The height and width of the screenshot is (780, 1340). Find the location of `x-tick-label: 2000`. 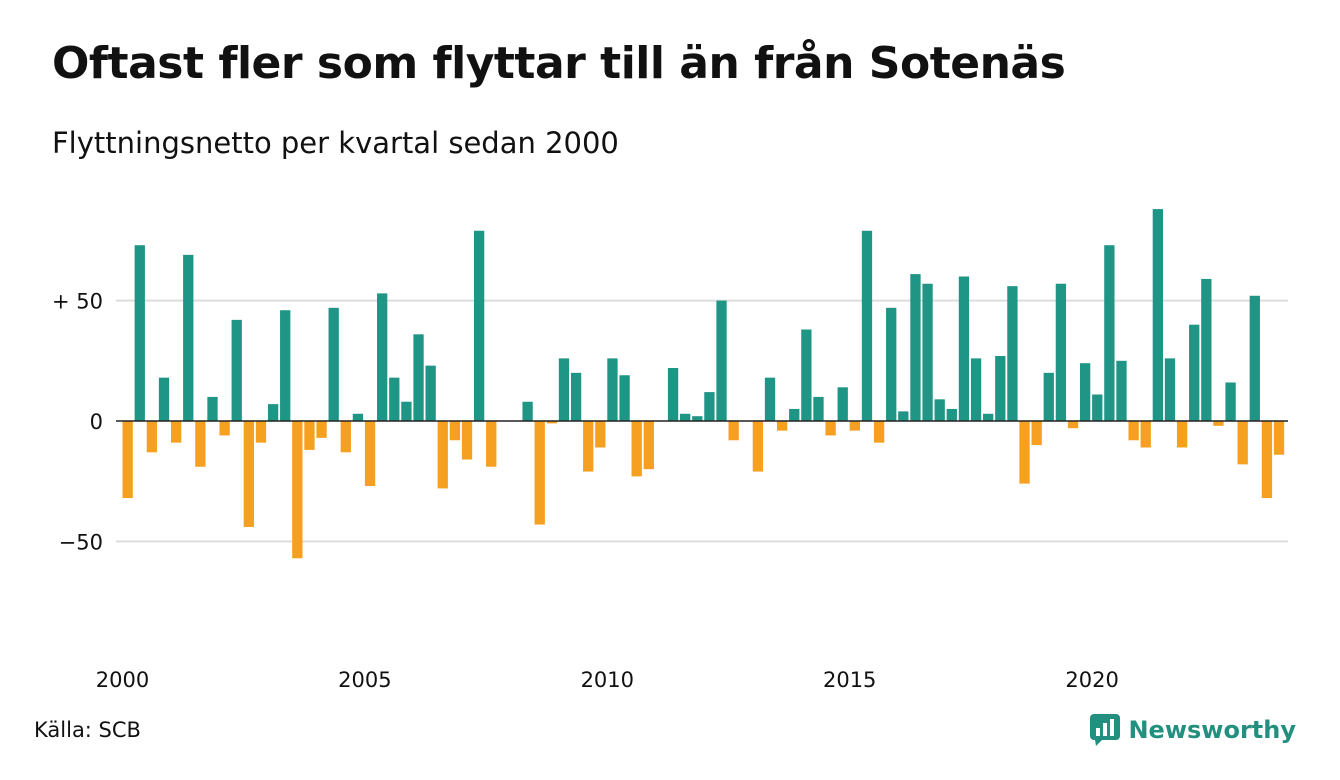

x-tick-label: 2000 is located at coordinates (122, 680).